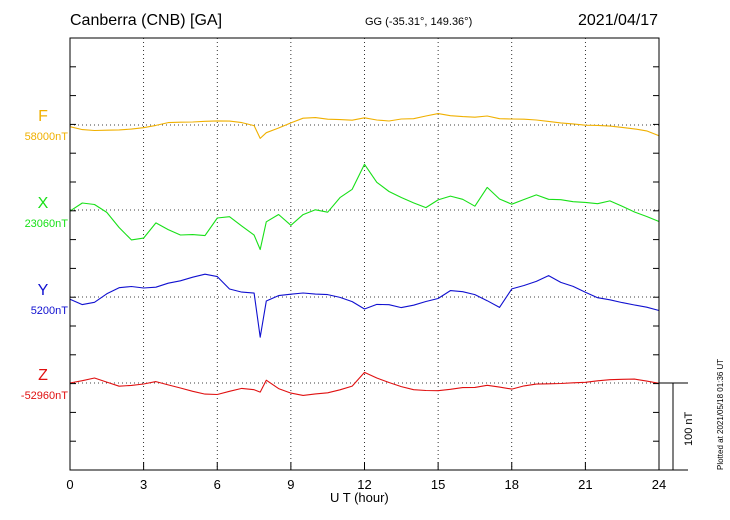 Image resolution: width=730 pixels, height=520 pixels. Describe the element at coordinates (43, 290) in the screenshot. I see `label-y-component: Y` at that location.